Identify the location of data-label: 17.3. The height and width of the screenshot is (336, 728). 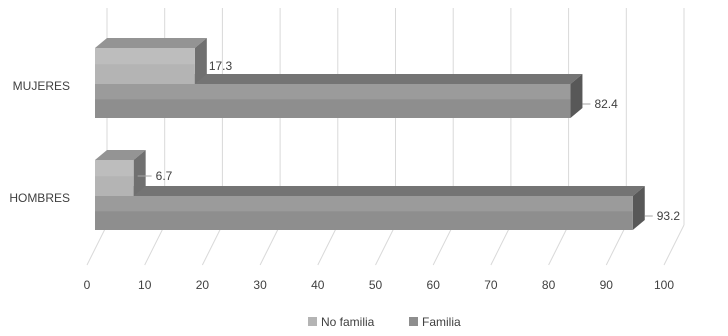
(221, 66).